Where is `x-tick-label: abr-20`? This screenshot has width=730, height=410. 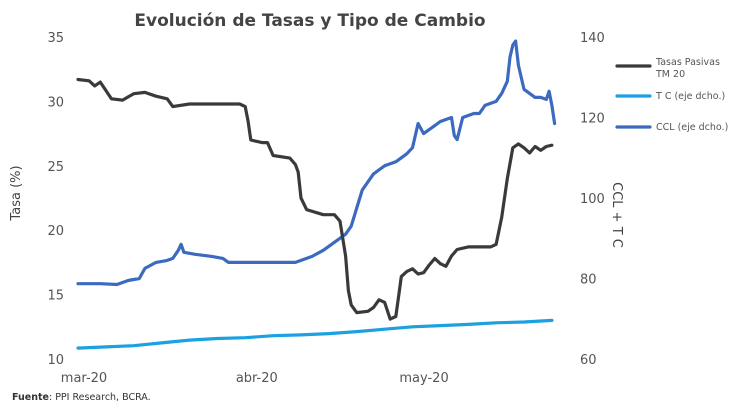 x-tick-label: abr-20 is located at coordinates (257, 378).